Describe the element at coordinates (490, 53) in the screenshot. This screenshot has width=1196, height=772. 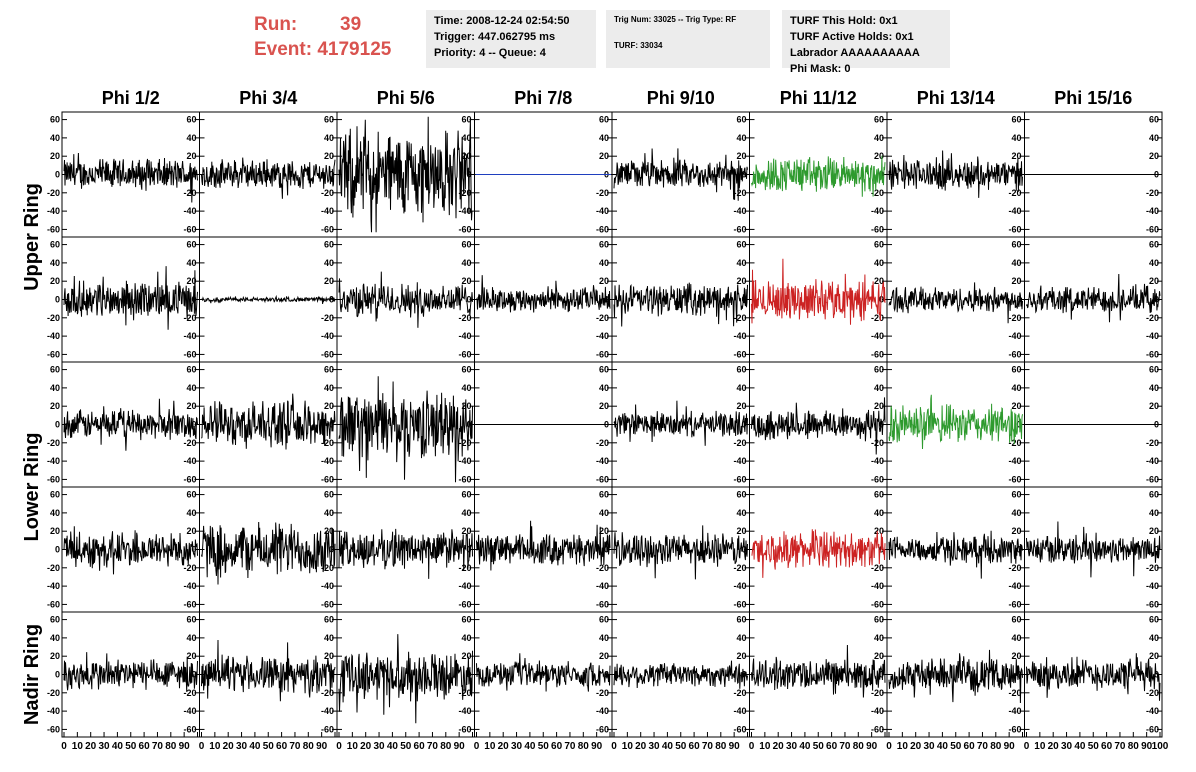
I see `priority-text: Priority: 4 -- Queue: 4` at that location.